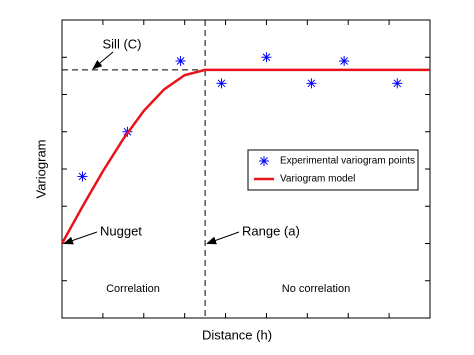  Describe the element at coordinates (133, 289) in the screenshot. I see `annotation: Correlation` at that location.